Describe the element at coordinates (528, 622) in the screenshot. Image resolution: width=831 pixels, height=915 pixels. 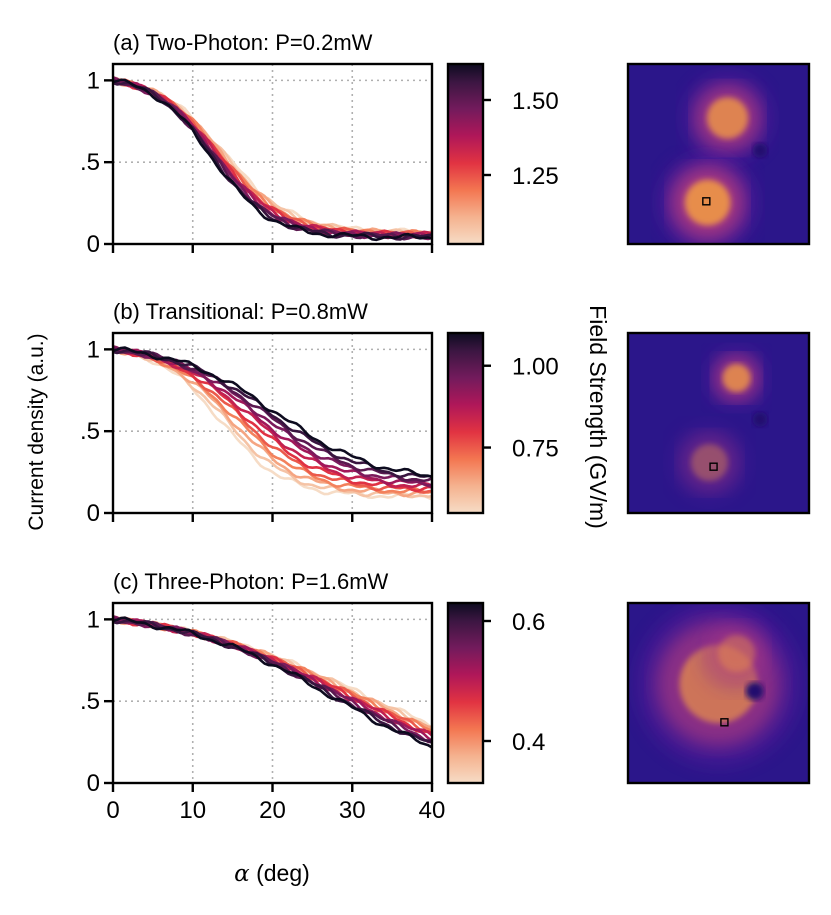
I see `colorbar-tick-label: 0.6` at that location.